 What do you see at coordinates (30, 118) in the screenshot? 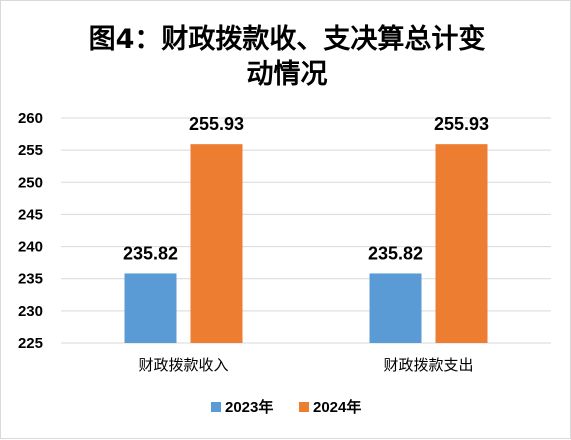
I see `y-tick-label: 260` at bounding box center [30, 118].